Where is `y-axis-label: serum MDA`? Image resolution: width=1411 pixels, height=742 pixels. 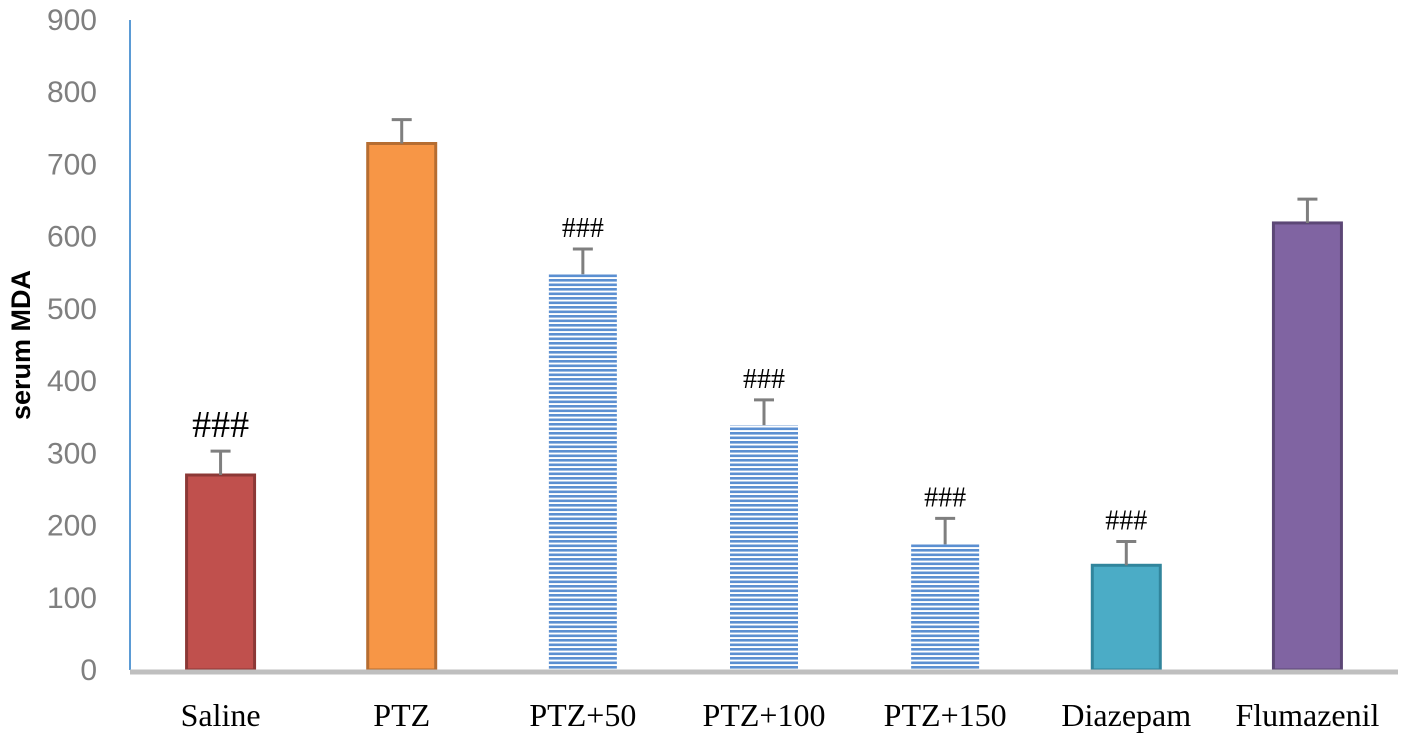
y-axis-label: serum MDA is located at coordinates (21, 345).